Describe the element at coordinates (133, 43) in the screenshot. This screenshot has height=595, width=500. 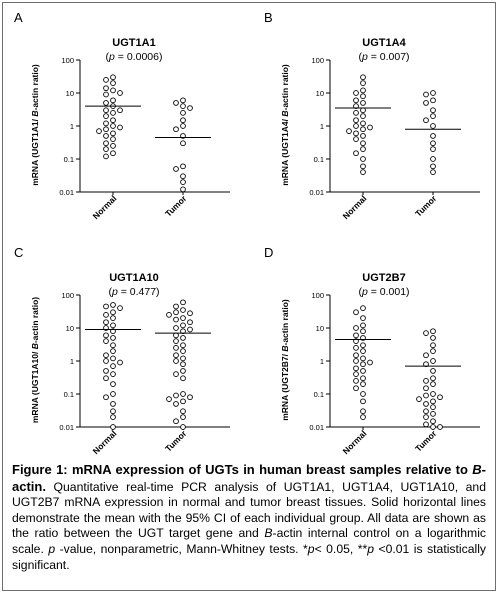
I see `chart-title: UGT1A1` at that location.